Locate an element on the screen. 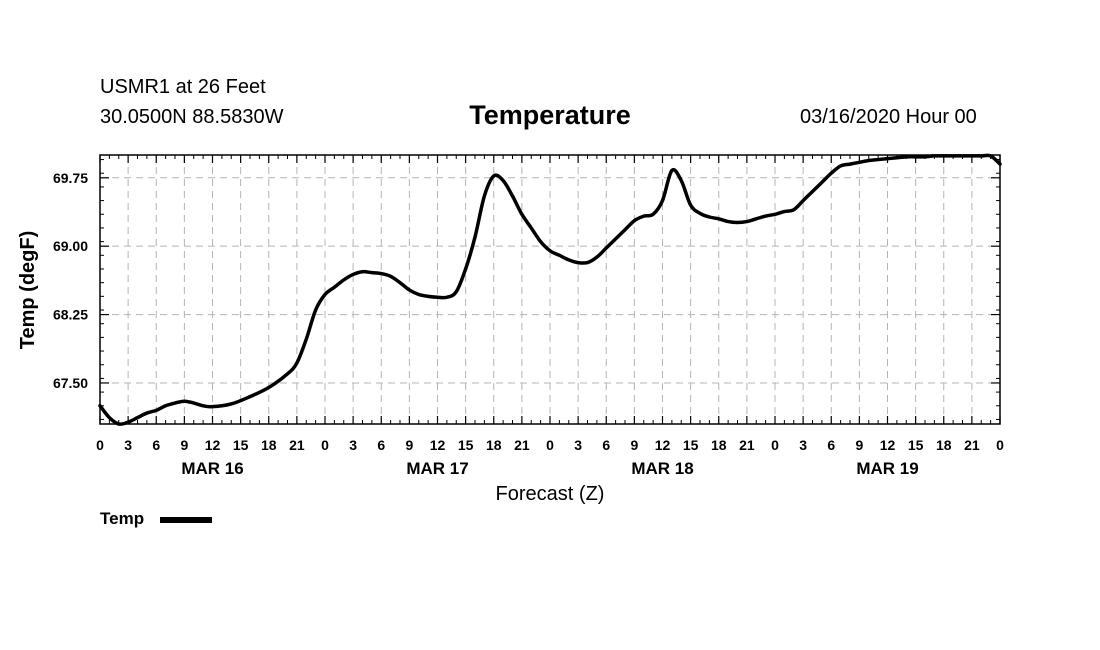 This screenshot has width=1100, height=650. chart-title: Temperature is located at coordinates (550, 115).